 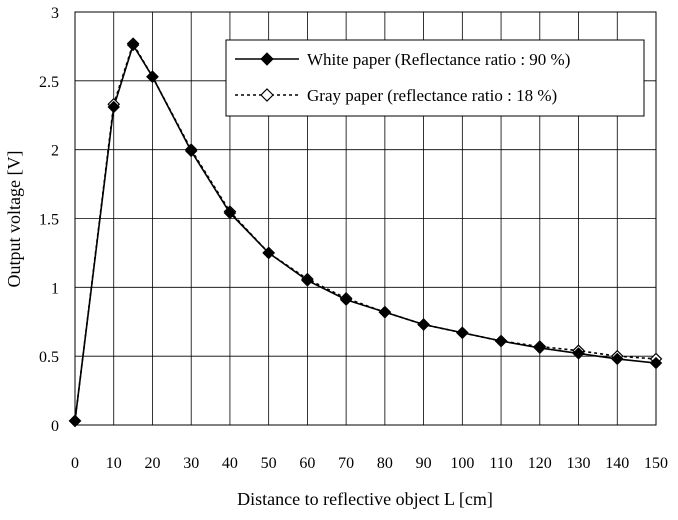 What do you see at coordinates (424, 463) in the screenshot?
I see `x-tick-label: 90` at bounding box center [424, 463].